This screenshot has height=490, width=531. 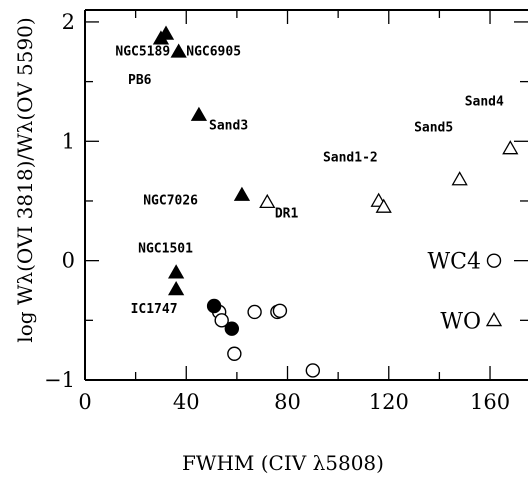 I want to click on point-label: NGC6905, so click(x=213, y=51).